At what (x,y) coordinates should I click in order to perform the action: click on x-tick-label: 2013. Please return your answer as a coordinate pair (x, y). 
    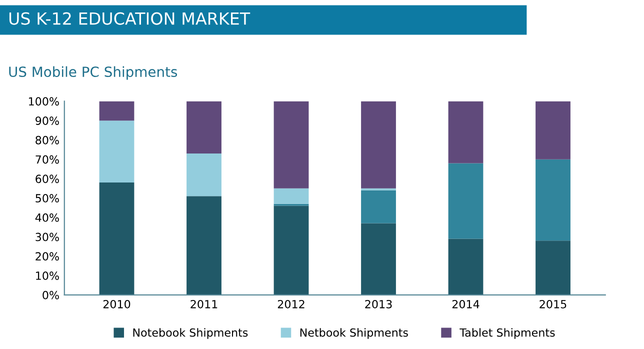
    Looking at the image, I should click on (378, 304).